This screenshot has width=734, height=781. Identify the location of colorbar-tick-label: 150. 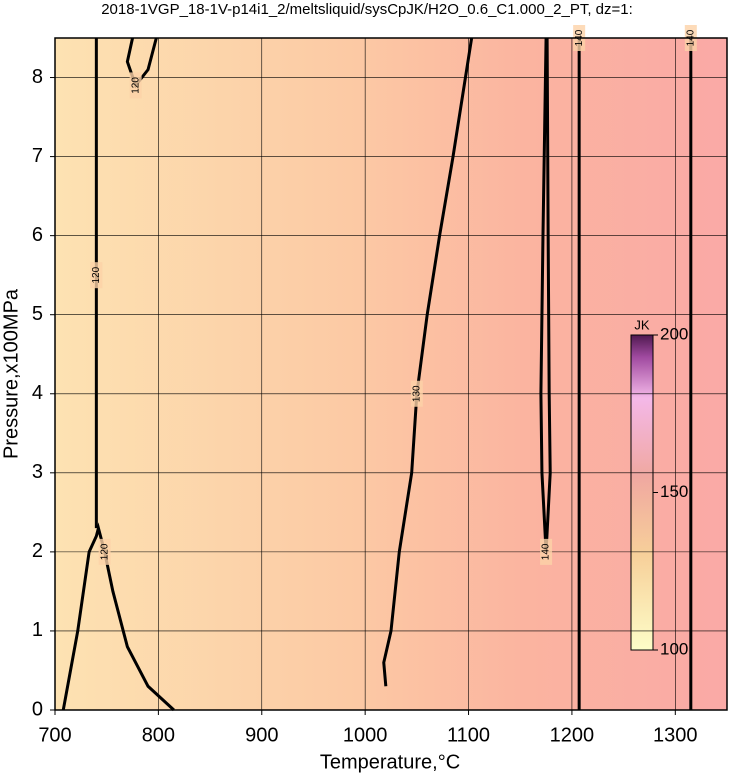
(674, 491).